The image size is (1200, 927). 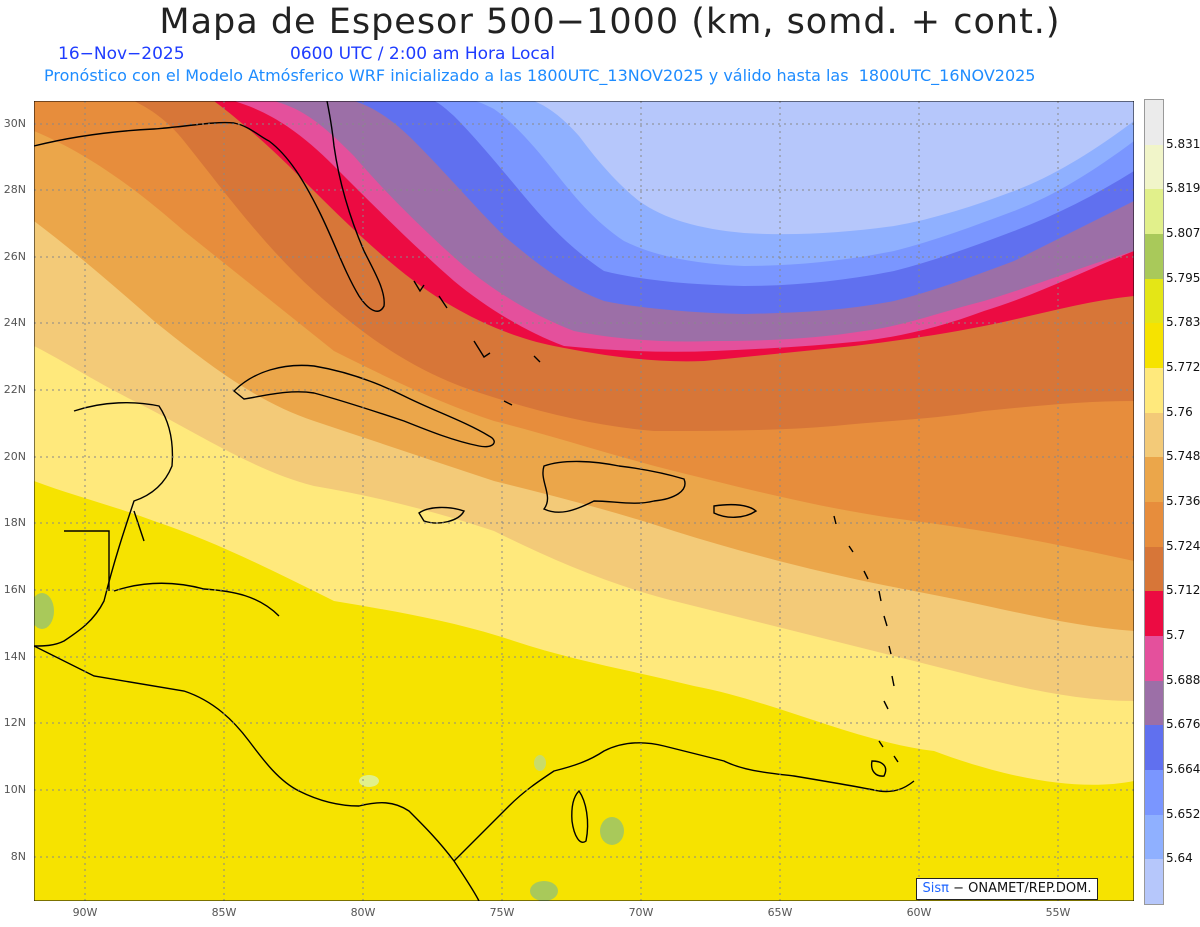 I want to click on colorbar-label: 5.652, so click(x=1183, y=813).